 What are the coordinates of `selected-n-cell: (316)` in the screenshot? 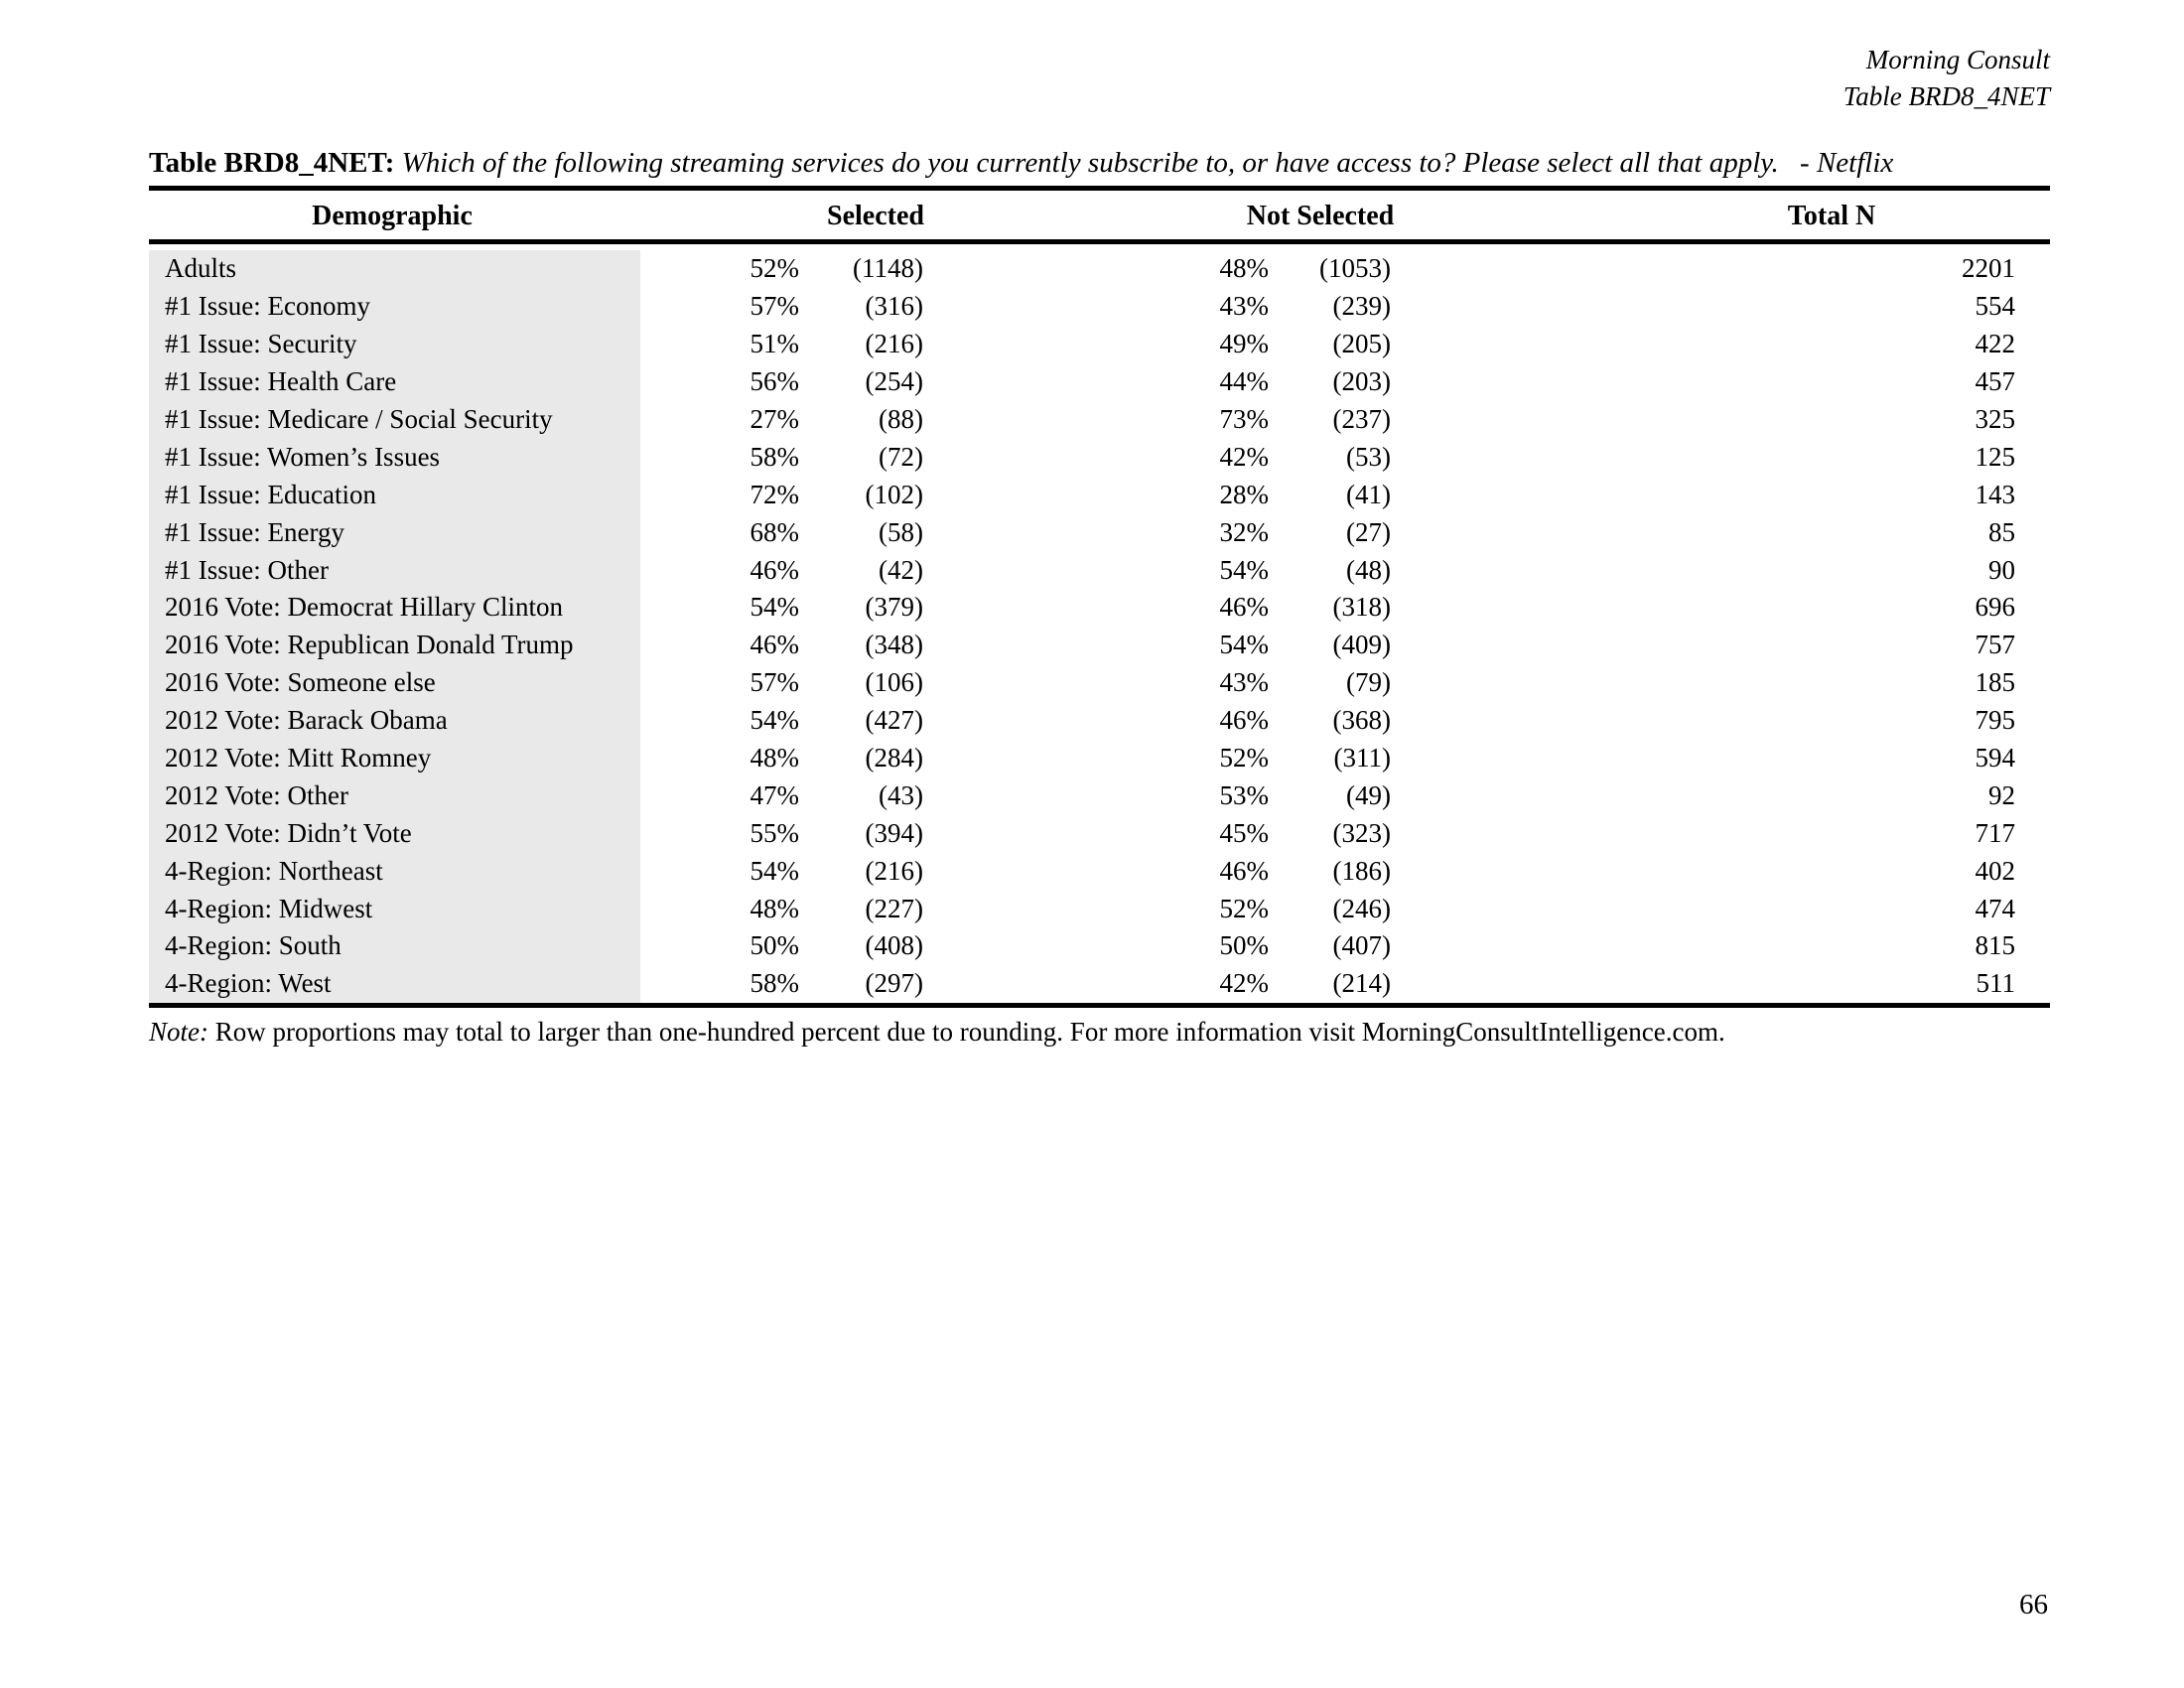 It's located at (894, 306).